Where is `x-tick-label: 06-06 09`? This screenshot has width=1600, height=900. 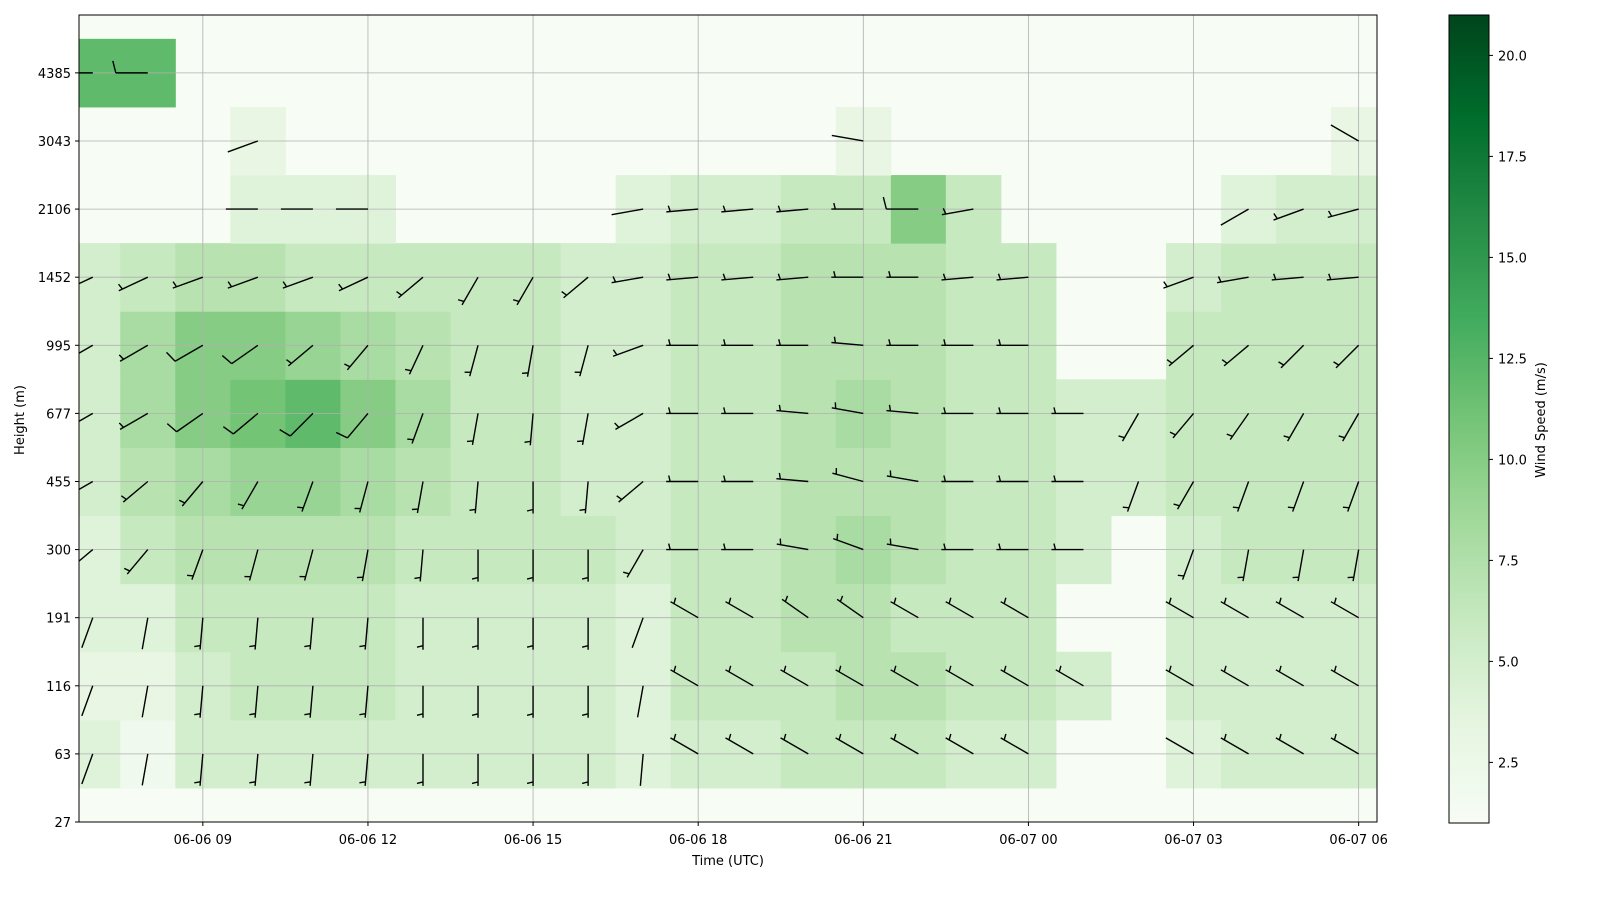
x-tick-label: 06-06 09 is located at coordinates (203, 840).